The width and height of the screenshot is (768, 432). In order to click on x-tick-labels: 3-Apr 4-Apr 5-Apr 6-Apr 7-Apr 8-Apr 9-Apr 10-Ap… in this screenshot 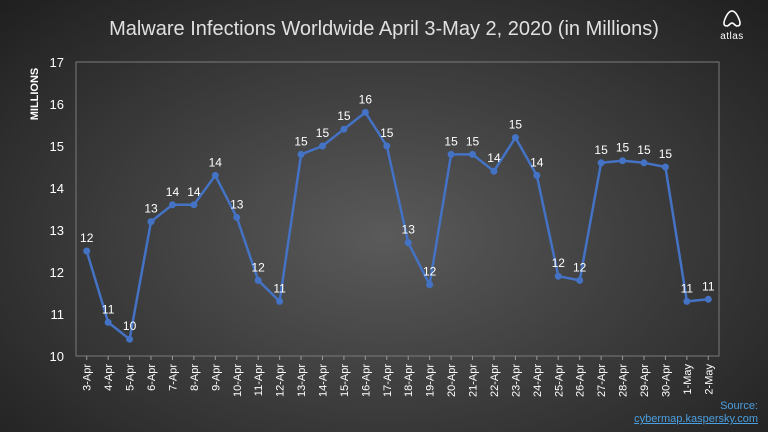, I will do `click(398, 376)`.